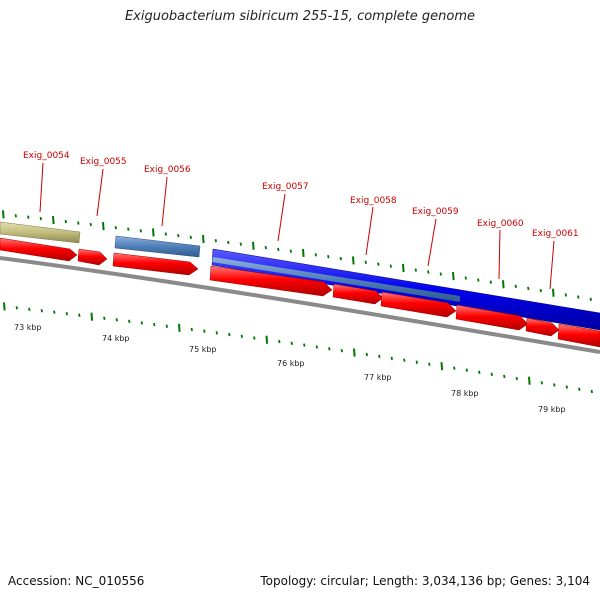 This screenshot has height=600, width=600. I want to click on gene-label-exig-0061: Exig_0061, so click(555, 234).